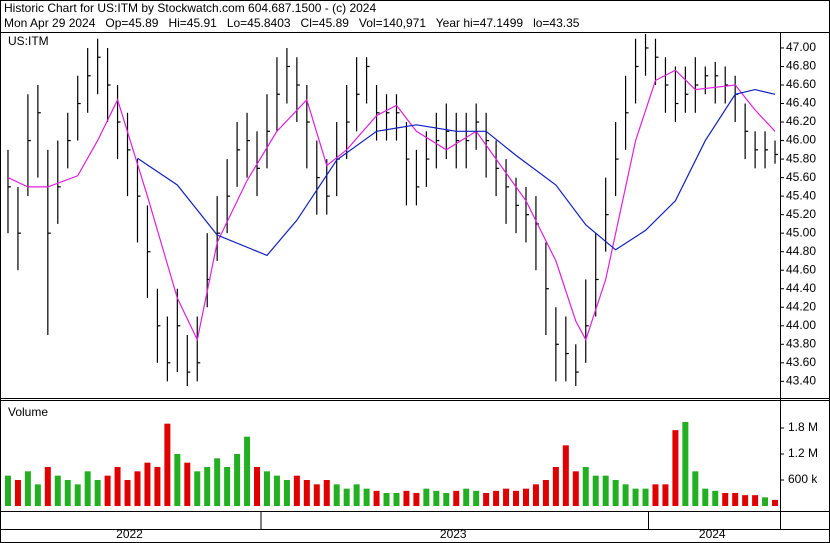  What do you see at coordinates (28, 41) in the screenshot?
I see `panel-label: US:ITM` at bounding box center [28, 41].